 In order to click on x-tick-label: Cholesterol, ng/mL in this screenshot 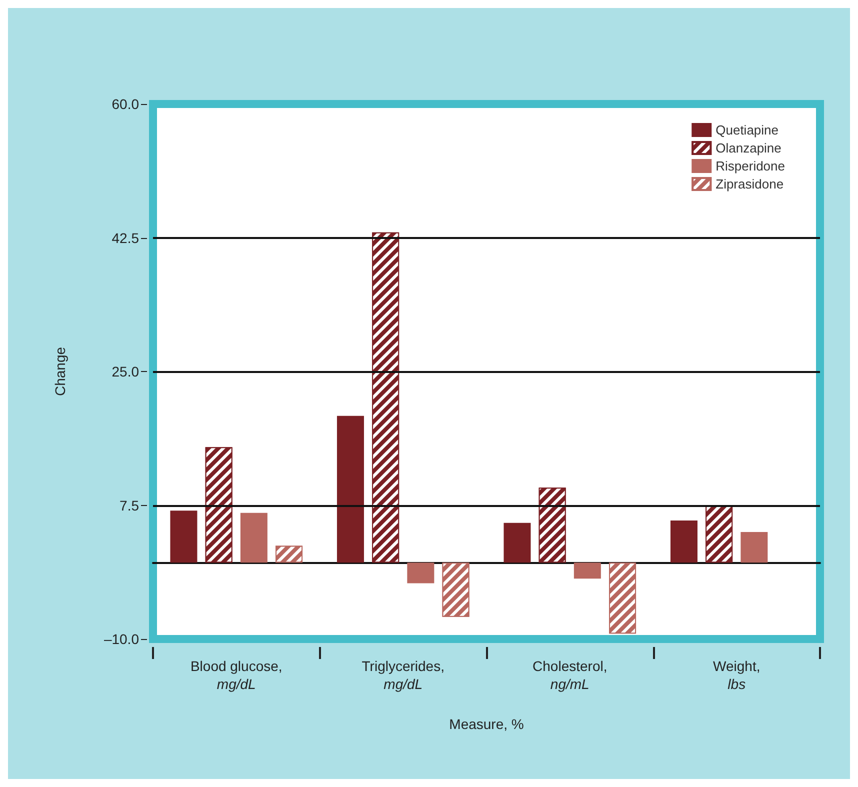, I will do `click(570, 675)`.